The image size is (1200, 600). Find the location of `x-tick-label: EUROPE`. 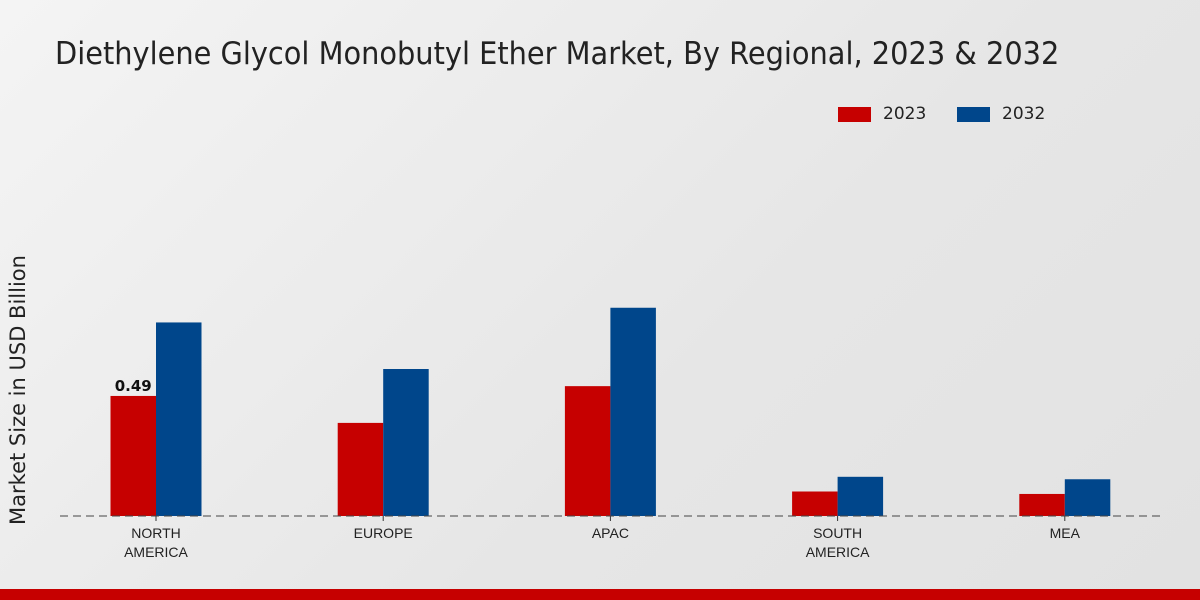

x-tick-label: EUROPE is located at coordinates (383, 533).